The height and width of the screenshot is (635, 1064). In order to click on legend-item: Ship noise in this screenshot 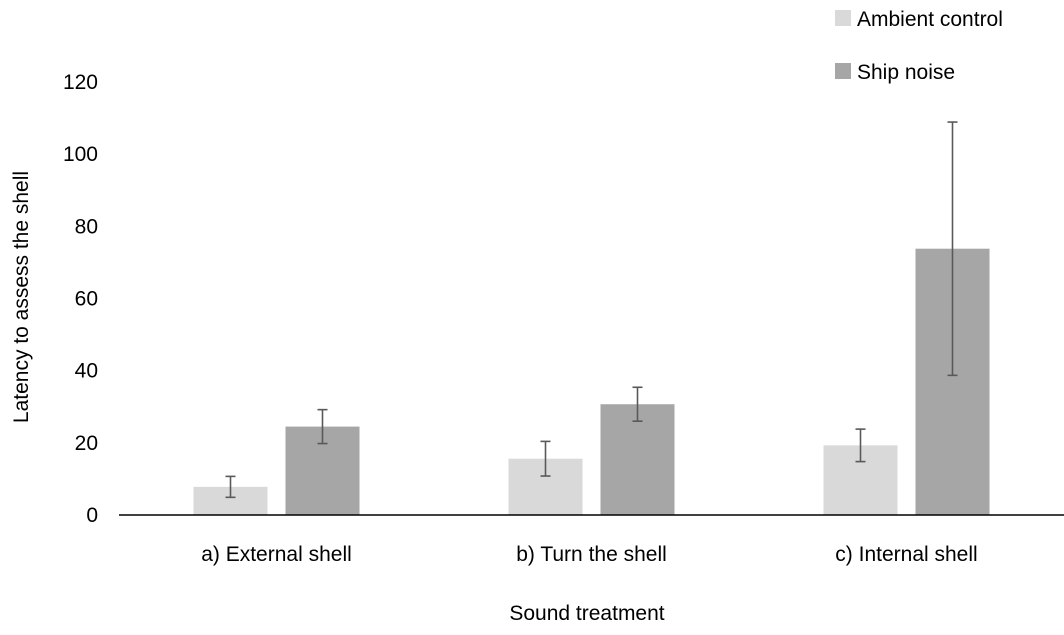, I will do `click(895, 72)`.